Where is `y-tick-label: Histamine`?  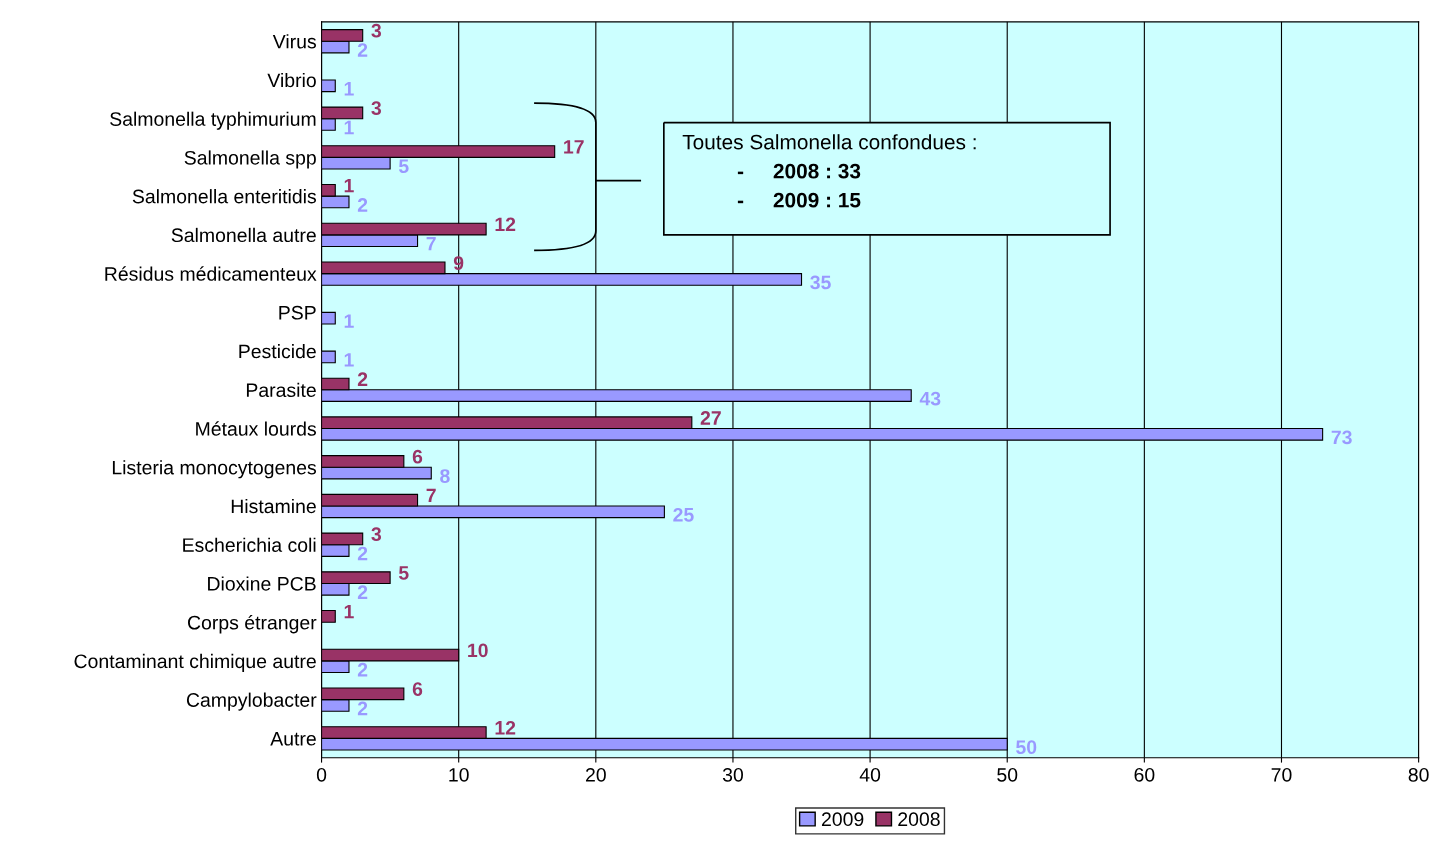 y-tick-label: Histamine is located at coordinates (273, 506).